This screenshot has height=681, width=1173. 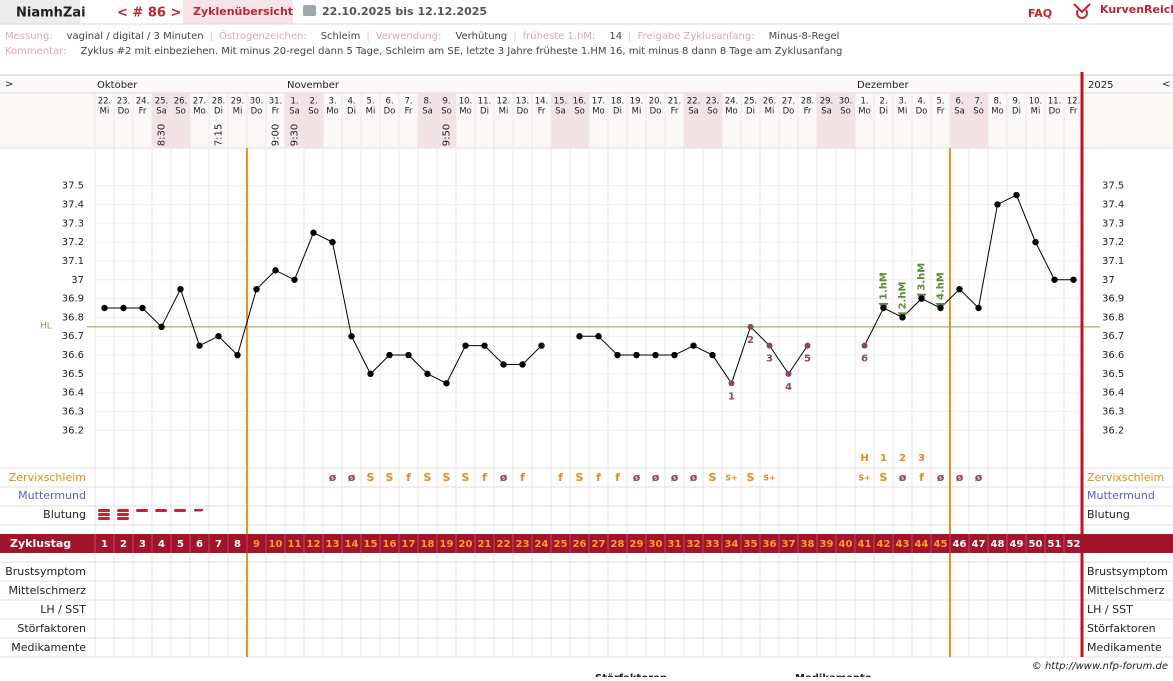 What do you see at coordinates (149, 13) in the screenshot?
I see `cycle-nav: < # 86 >` at bounding box center [149, 13].